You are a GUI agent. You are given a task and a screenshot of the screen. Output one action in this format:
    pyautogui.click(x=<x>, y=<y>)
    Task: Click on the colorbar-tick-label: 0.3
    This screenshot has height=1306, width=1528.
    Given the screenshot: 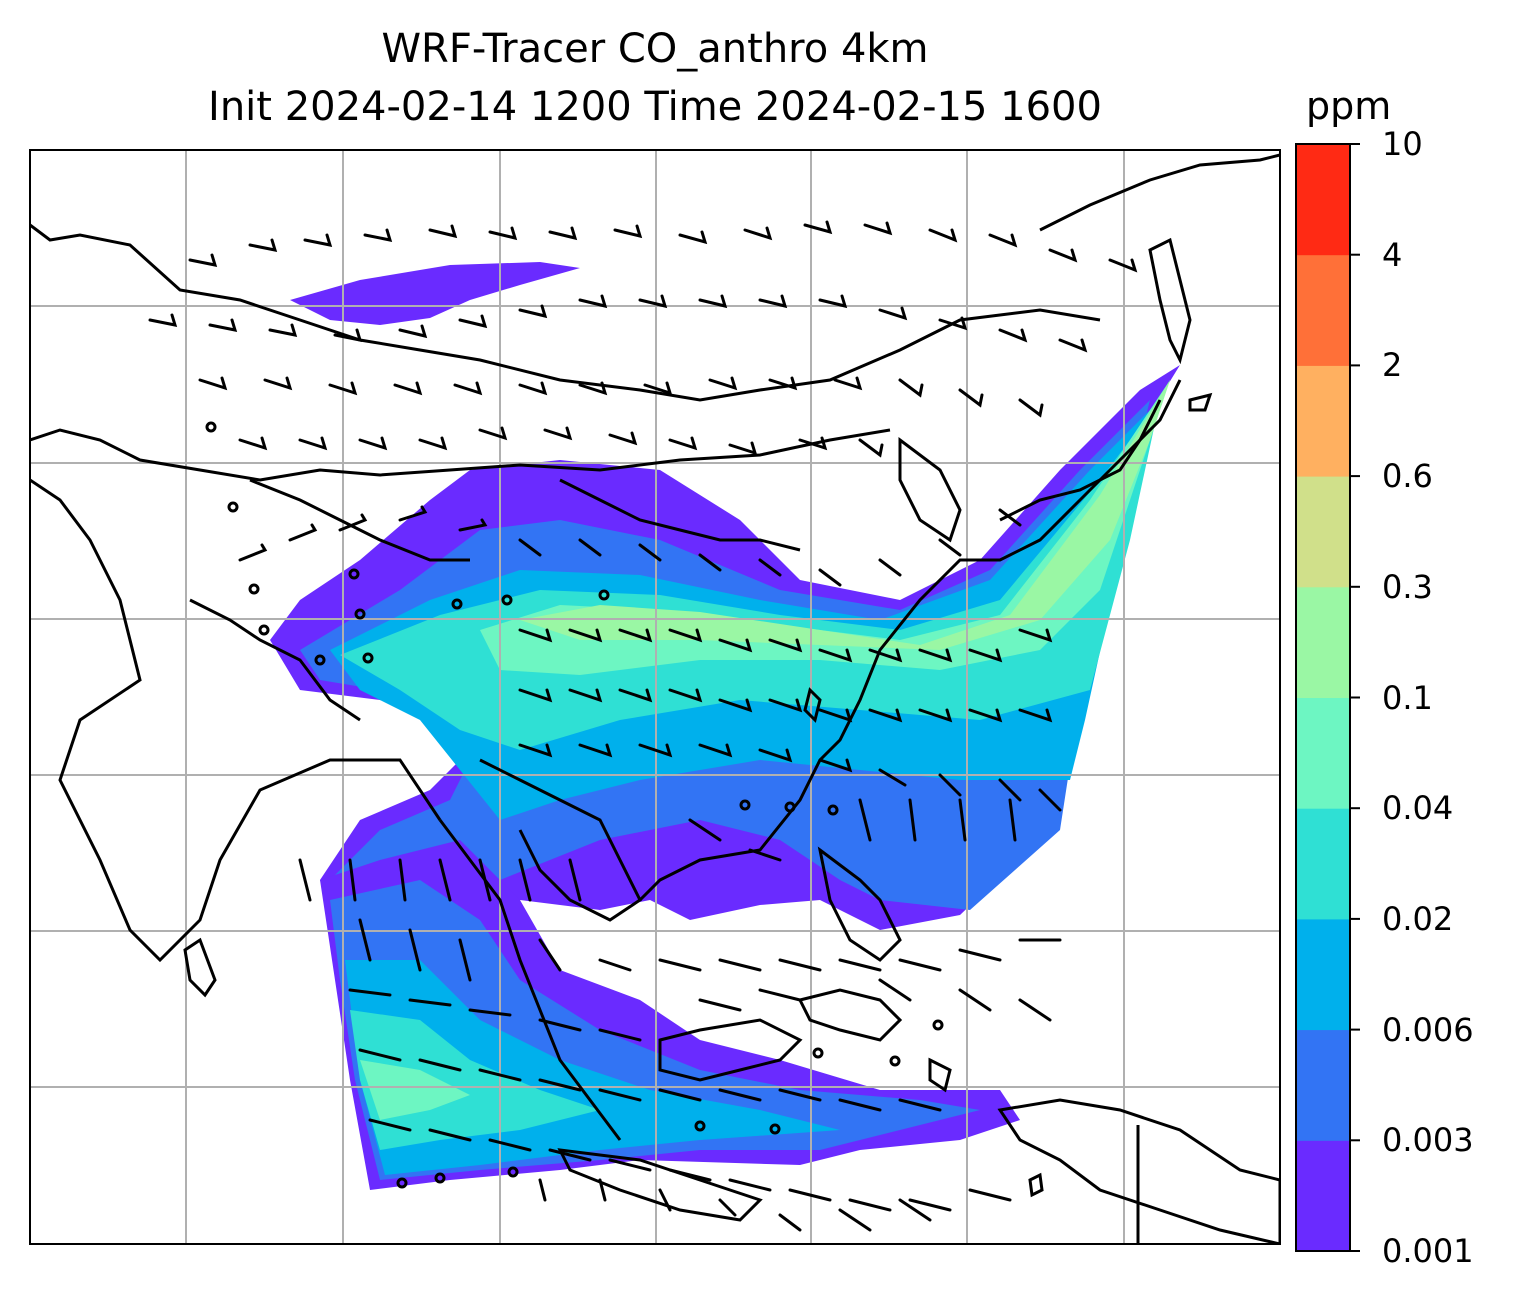 What is the action you would take?
    pyautogui.click(x=1407, y=586)
    